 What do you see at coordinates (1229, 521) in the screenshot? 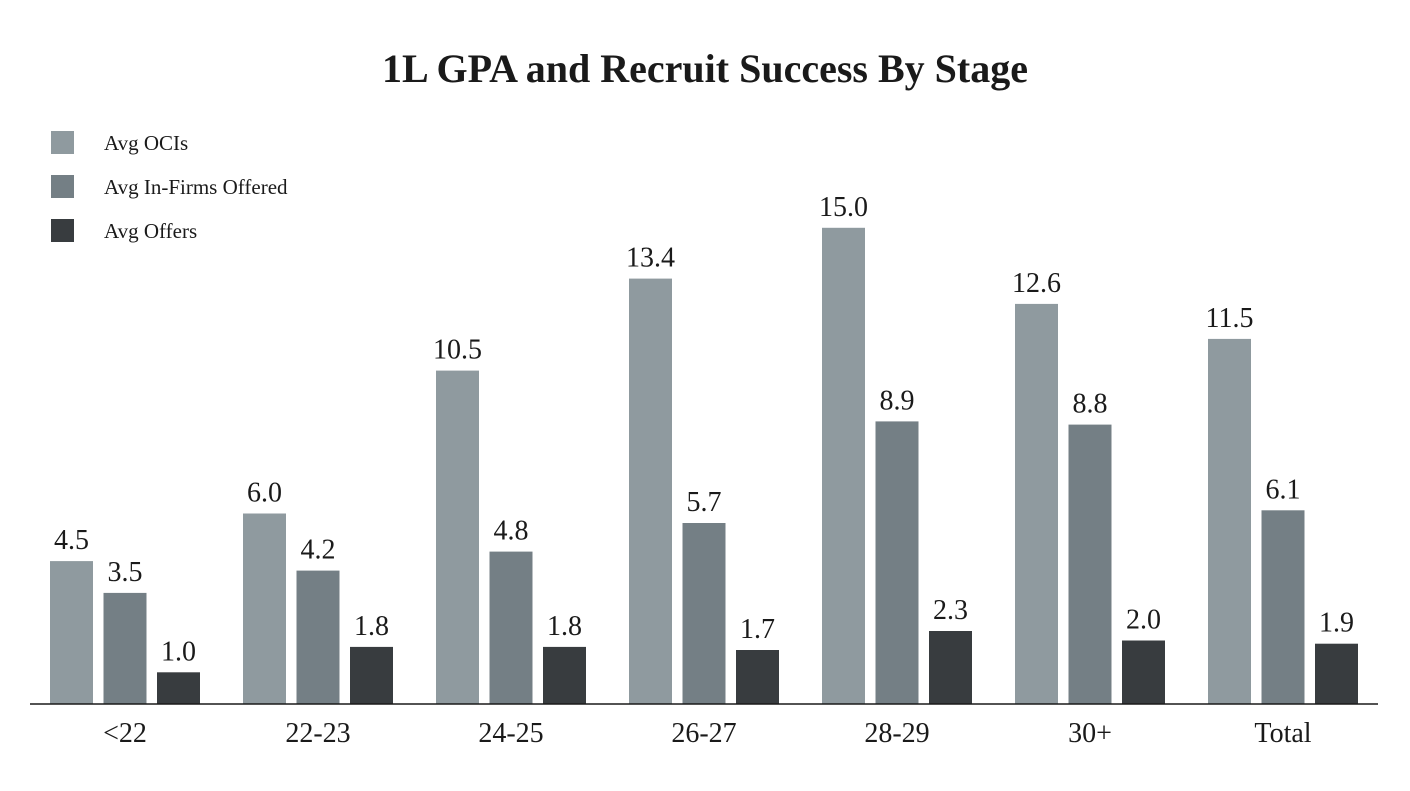
I see `bar-avg-ocis-total` at bounding box center [1229, 521].